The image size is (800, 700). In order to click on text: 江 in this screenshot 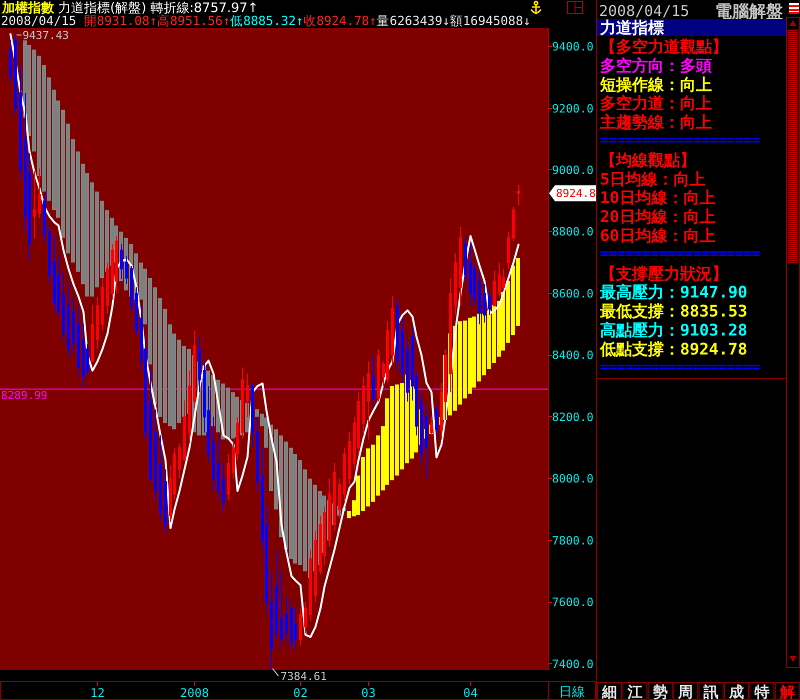, I will do `click(634, 691)`.